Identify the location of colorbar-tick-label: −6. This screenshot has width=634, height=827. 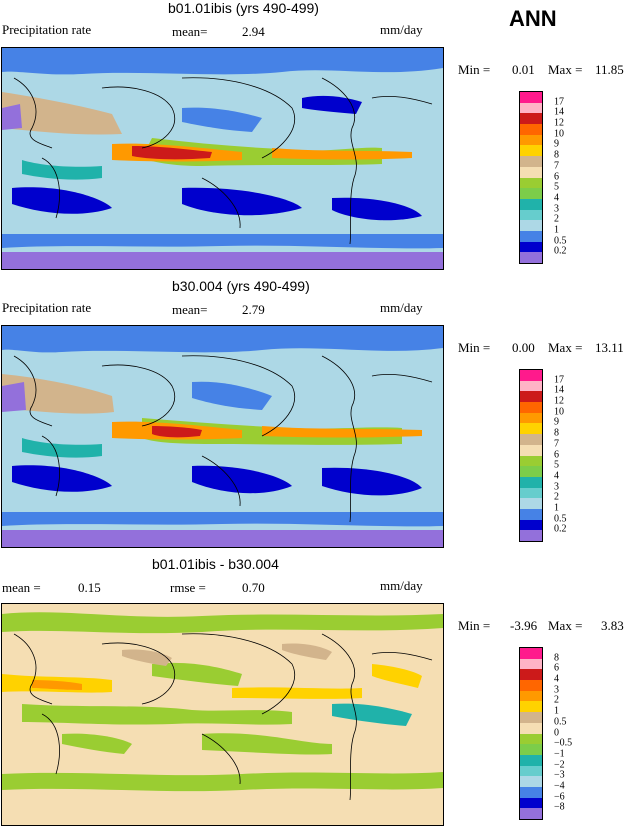
(559, 797).